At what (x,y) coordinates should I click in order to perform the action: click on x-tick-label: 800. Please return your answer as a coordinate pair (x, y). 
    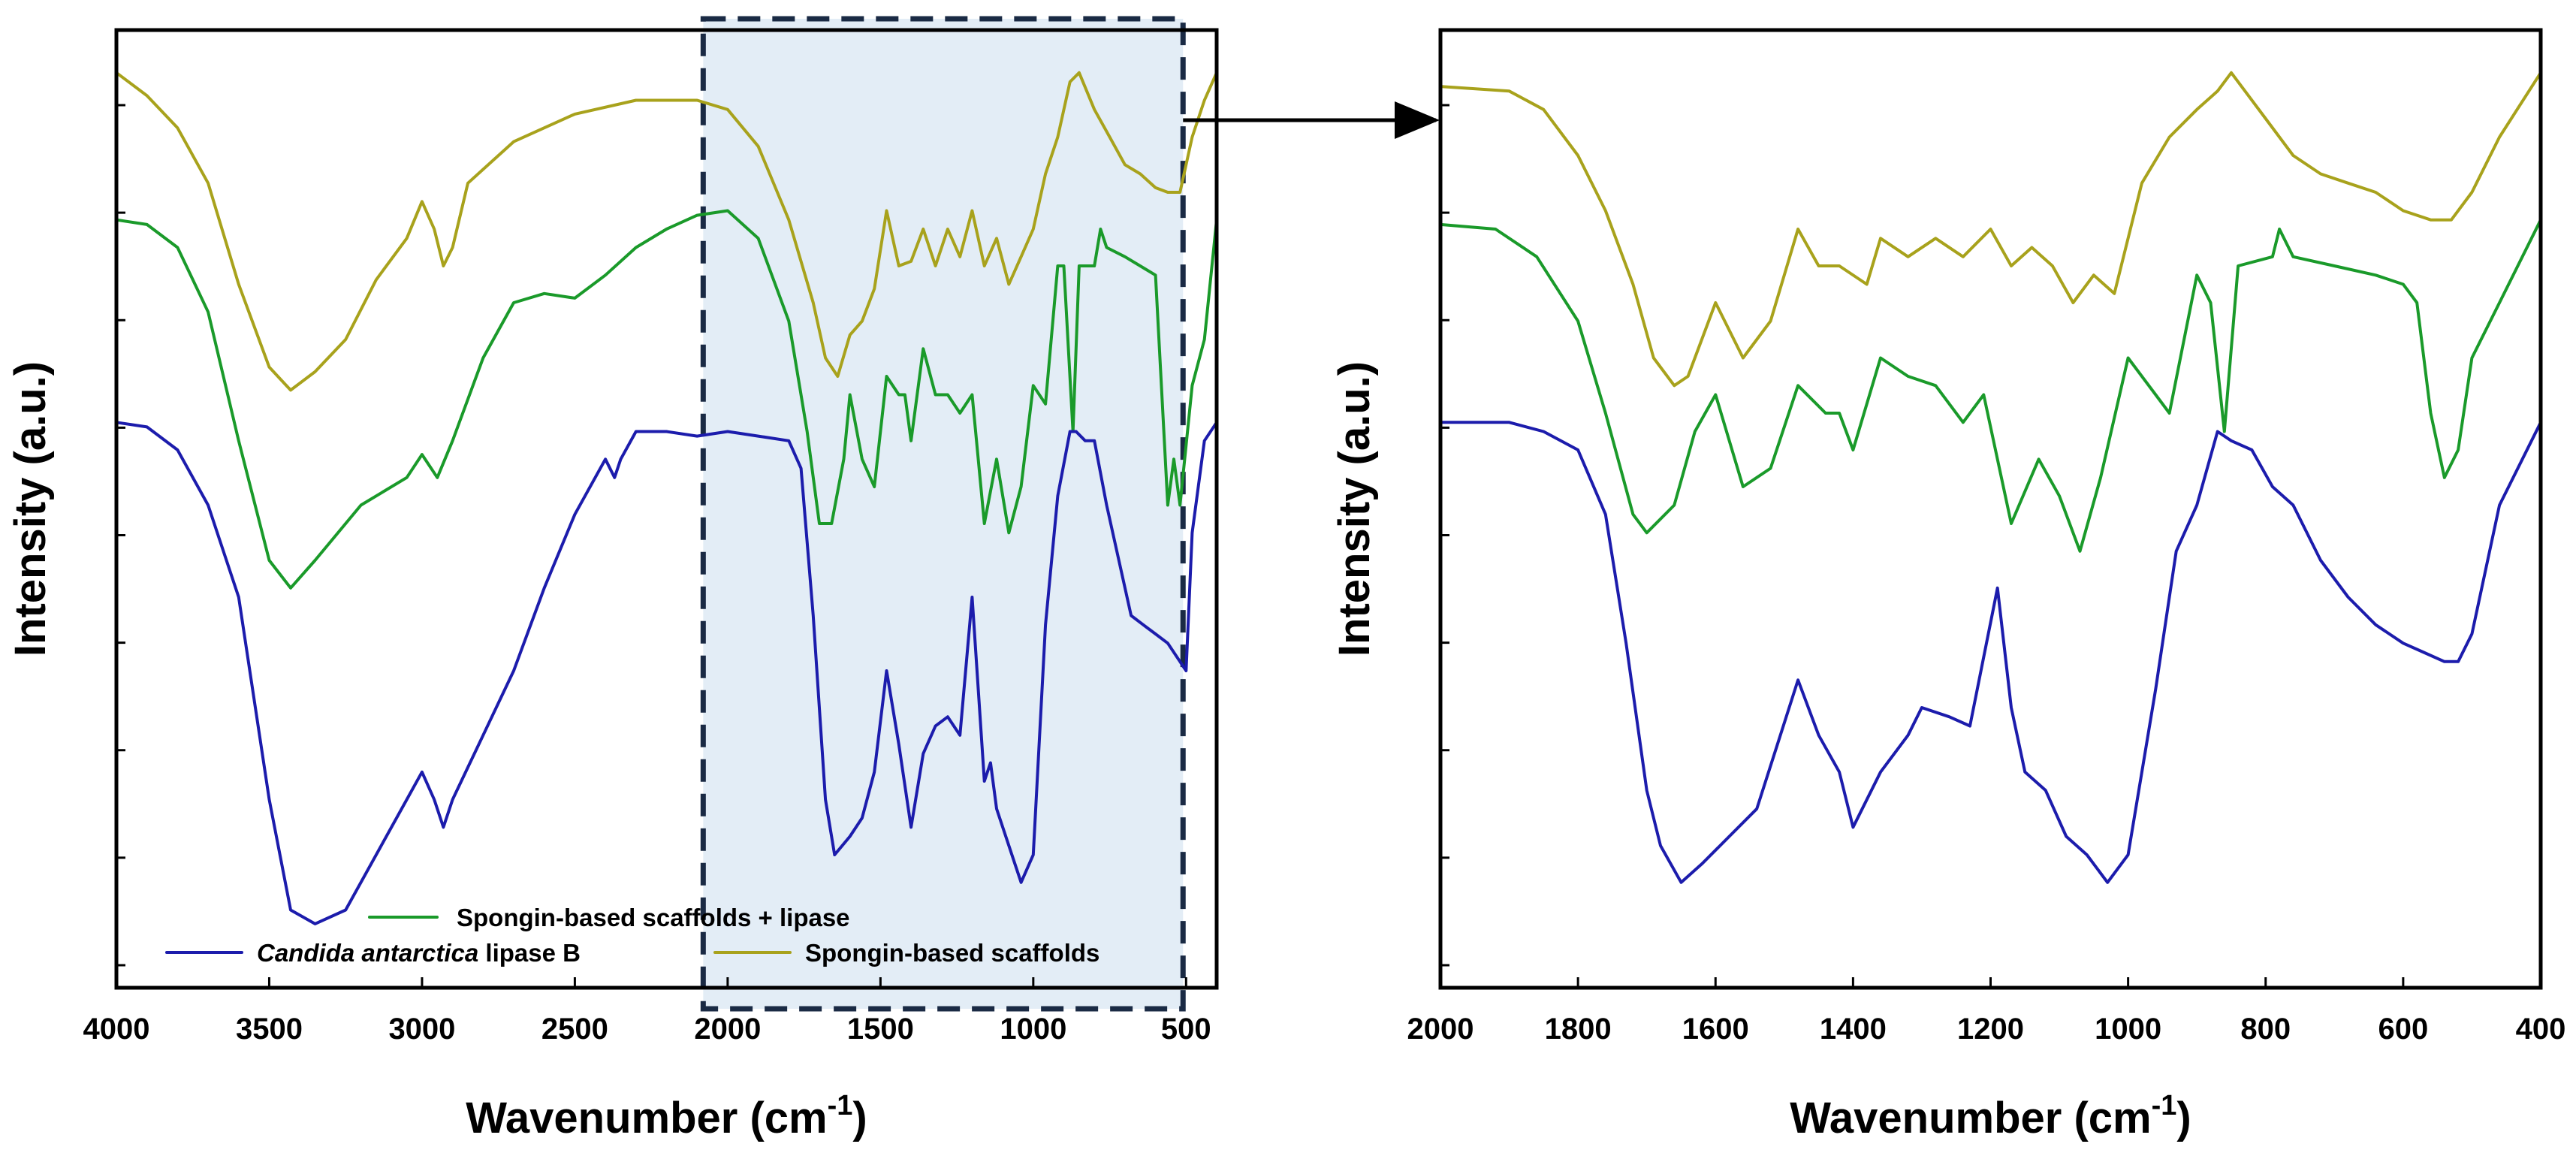
    Looking at the image, I should click on (2265, 1029).